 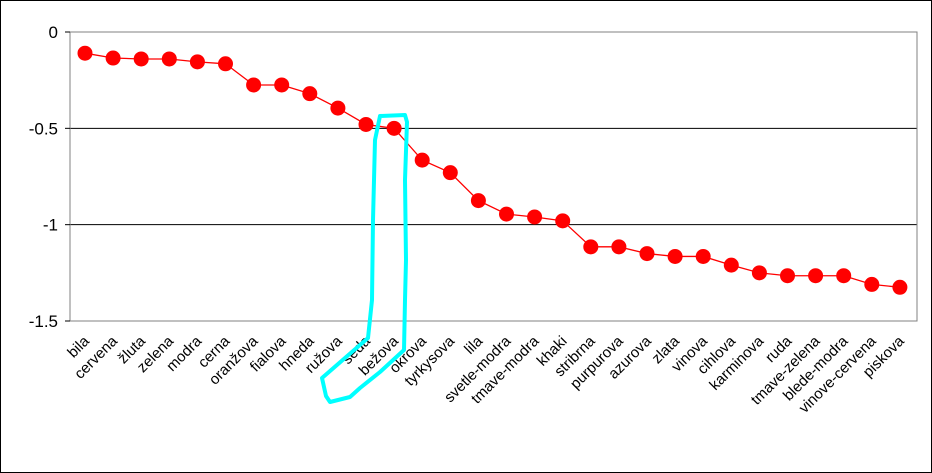 What do you see at coordinates (53, 32) in the screenshot?
I see `y-tick-label: 0` at bounding box center [53, 32].